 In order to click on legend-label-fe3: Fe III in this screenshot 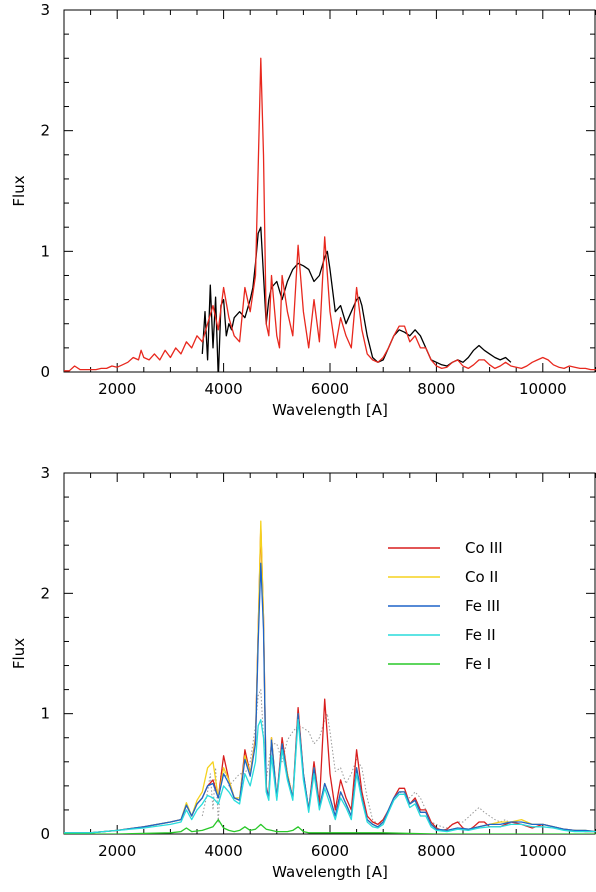, I will do `click(482, 606)`.